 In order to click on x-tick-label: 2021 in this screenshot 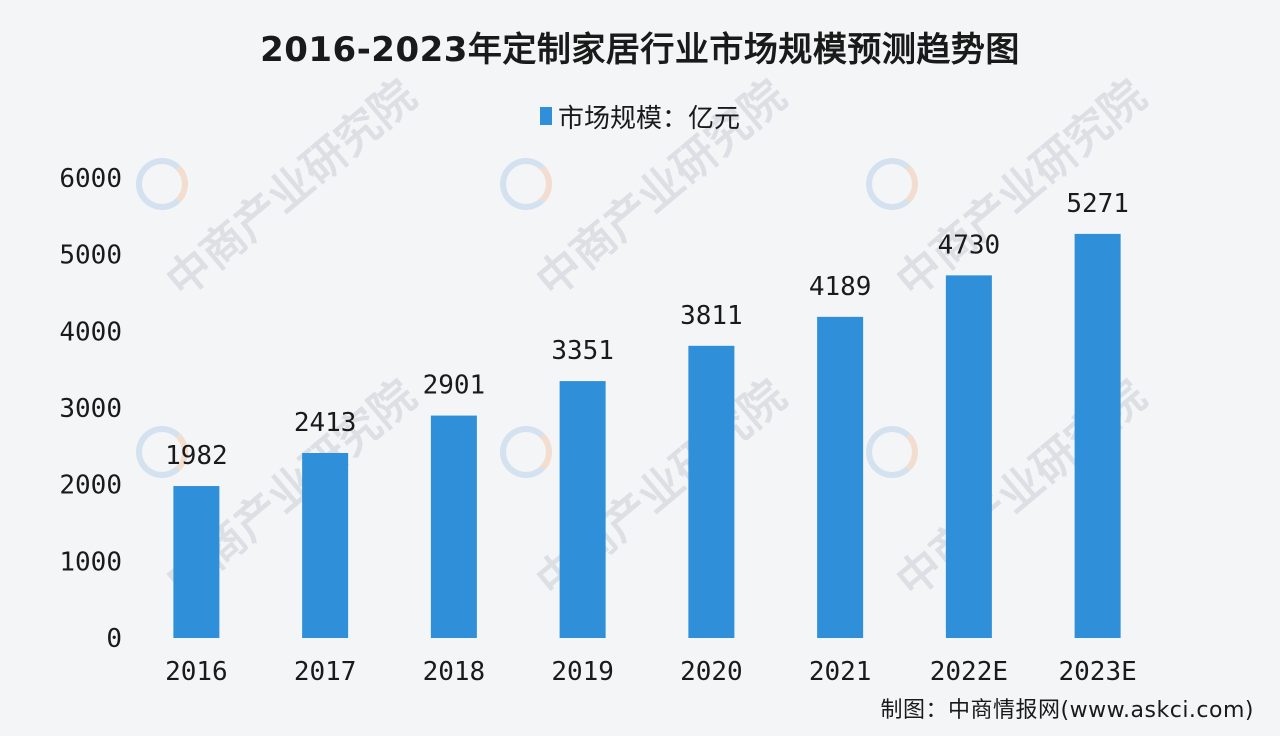, I will do `click(840, 672)`.